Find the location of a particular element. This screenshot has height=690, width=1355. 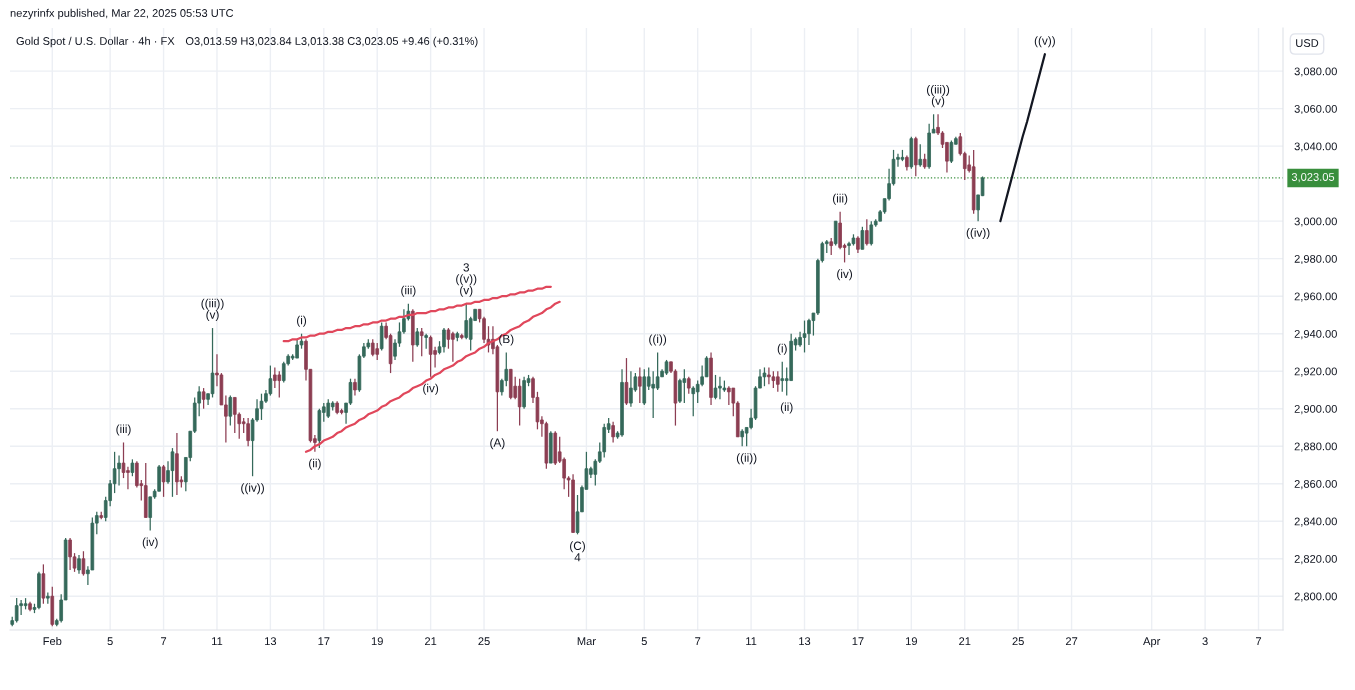

y-tick-label: 2,820.00 is located at coordinates (1315, 560).